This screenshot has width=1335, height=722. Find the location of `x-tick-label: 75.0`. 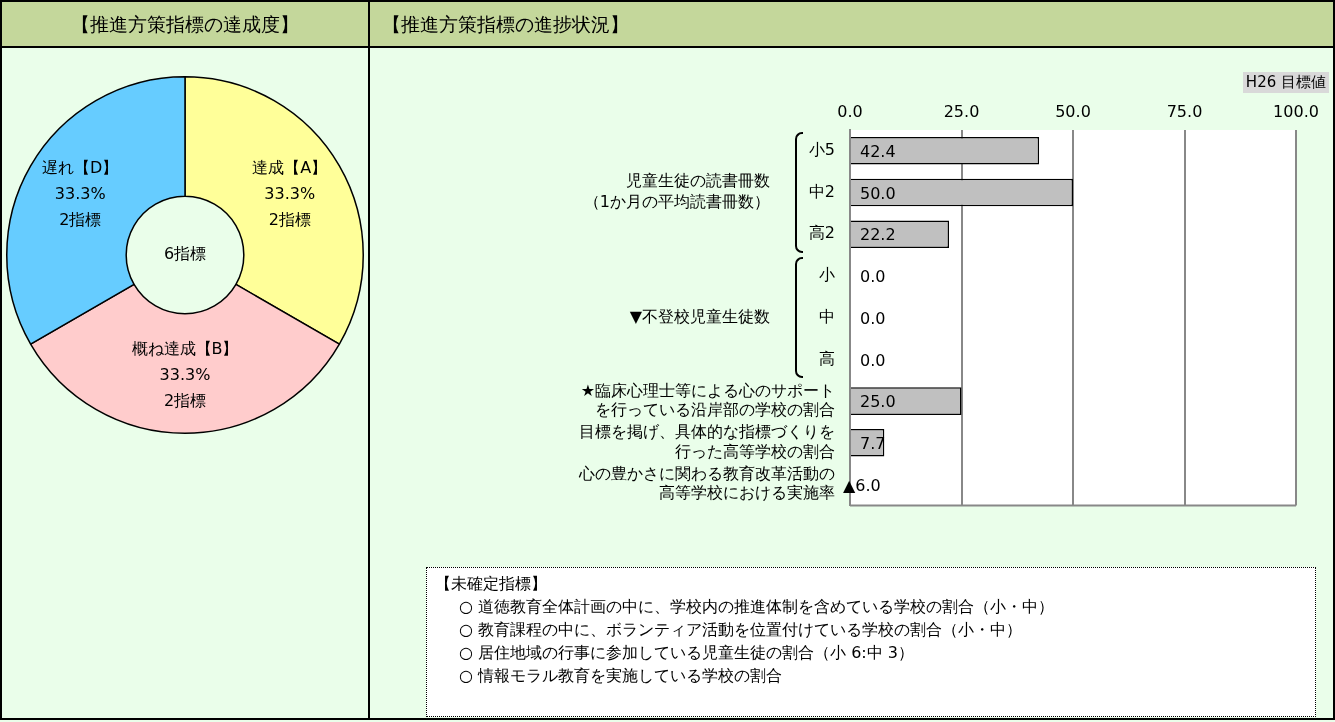

x-tick-label: 75.0 is located at coordinates (1184, 111).